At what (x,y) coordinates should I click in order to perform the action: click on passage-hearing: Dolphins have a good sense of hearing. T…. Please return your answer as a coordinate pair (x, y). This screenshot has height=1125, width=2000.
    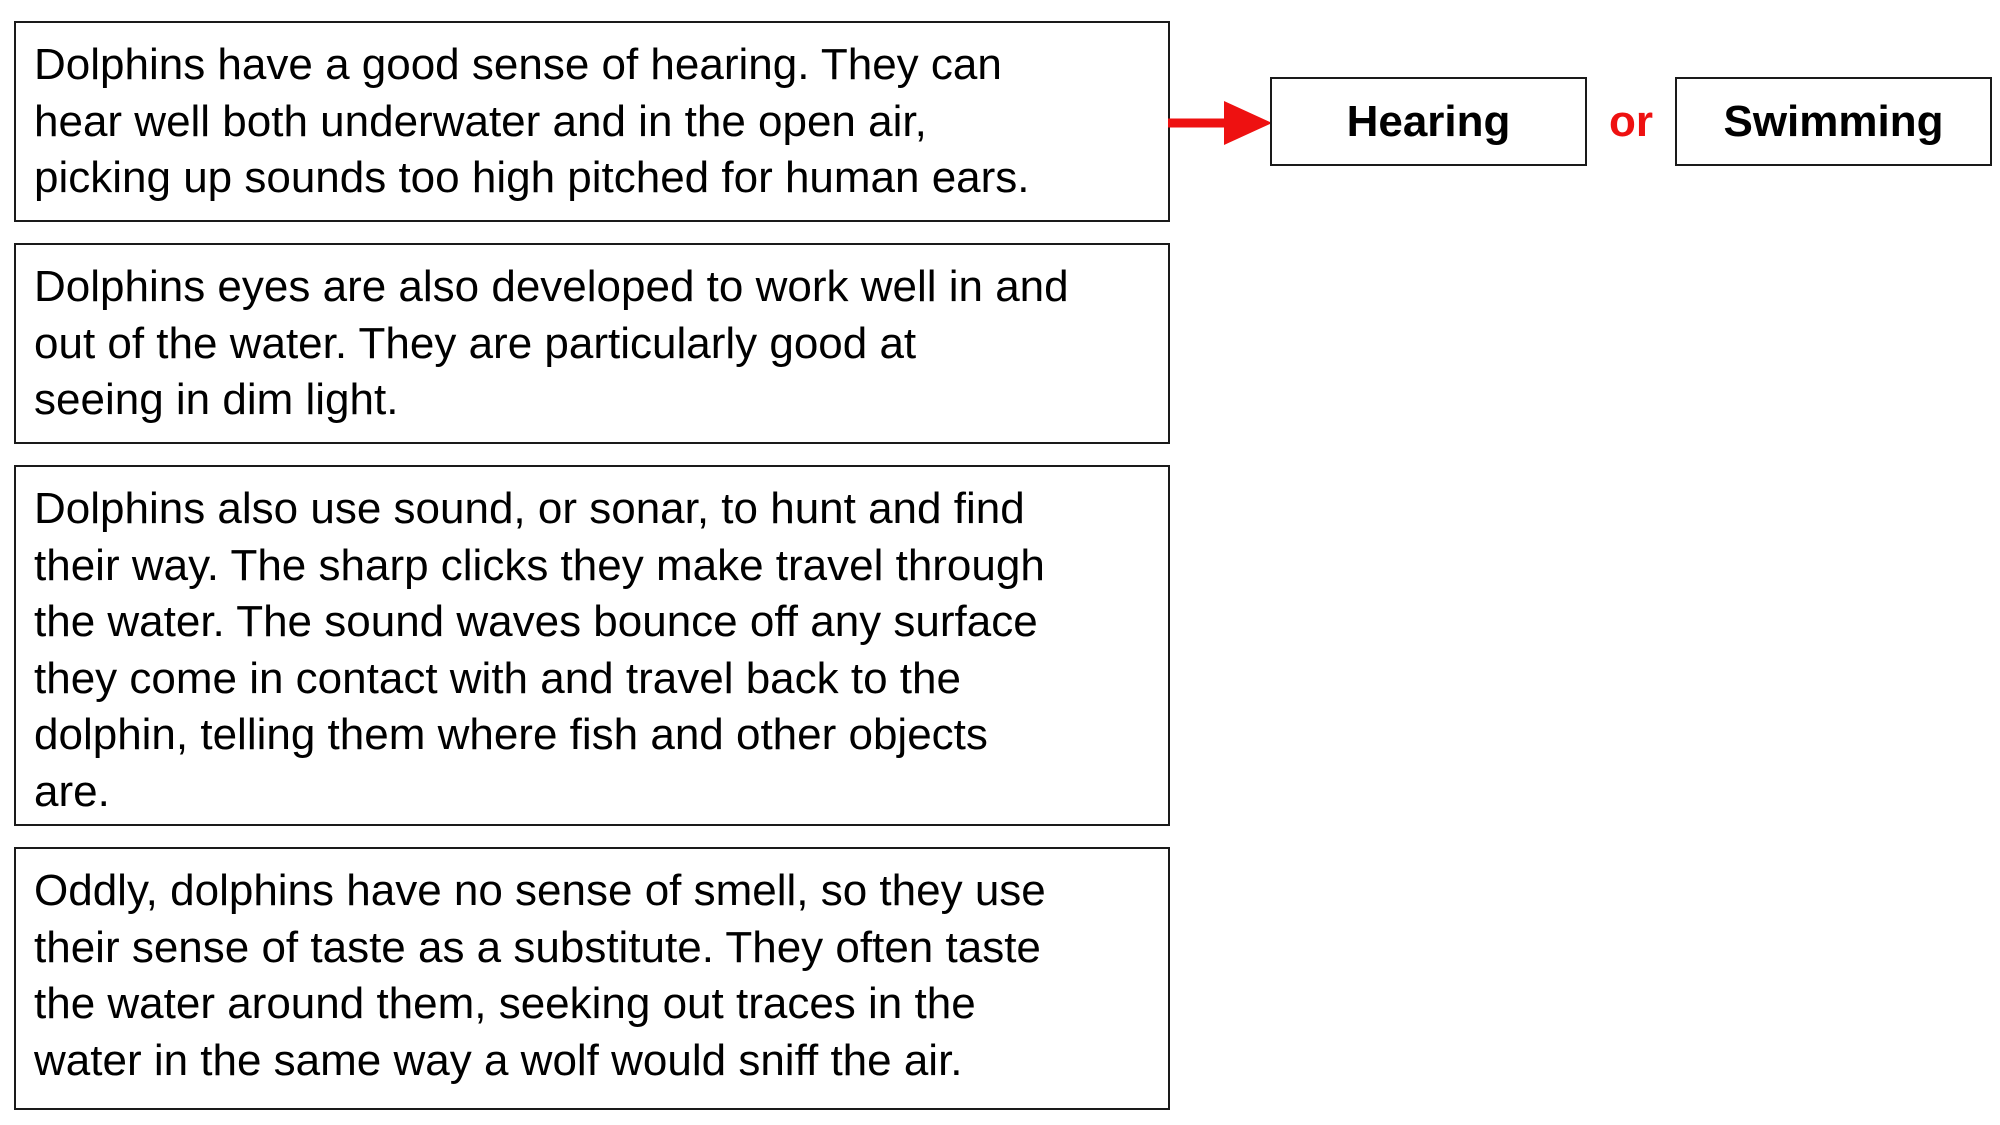
    Looking at the image, I should click on (592, 121).